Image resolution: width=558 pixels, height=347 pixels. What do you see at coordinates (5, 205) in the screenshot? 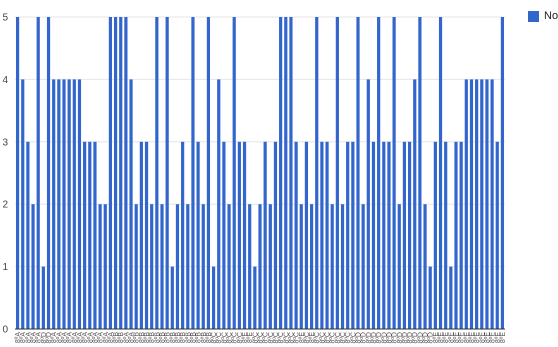
I see `y-tick-label: 2` at bounding box center [5, 205].